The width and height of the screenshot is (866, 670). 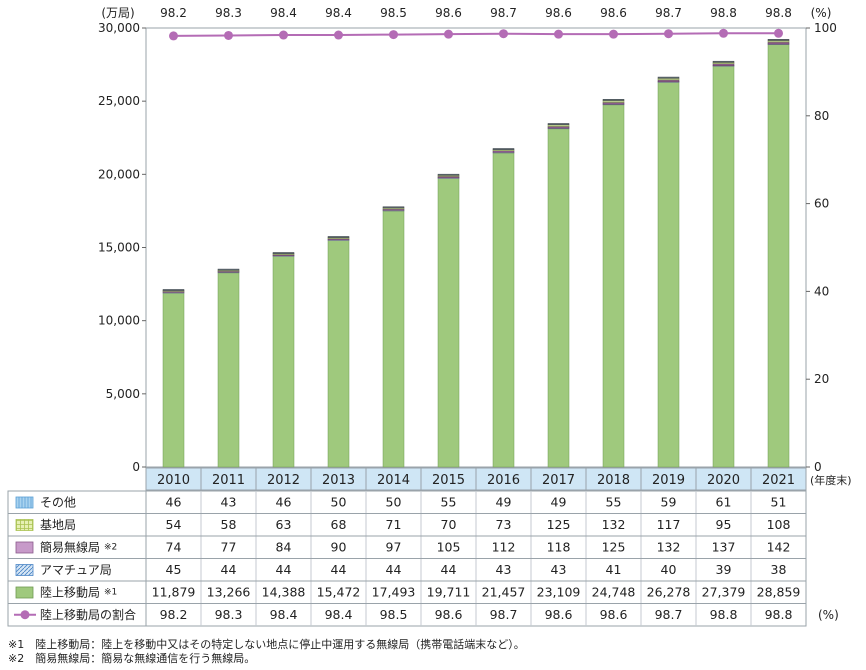 What do you see at coordinates (283, 360) in the screenshot?
I see `bar-stack-2012` at bounding box center [283, 360].